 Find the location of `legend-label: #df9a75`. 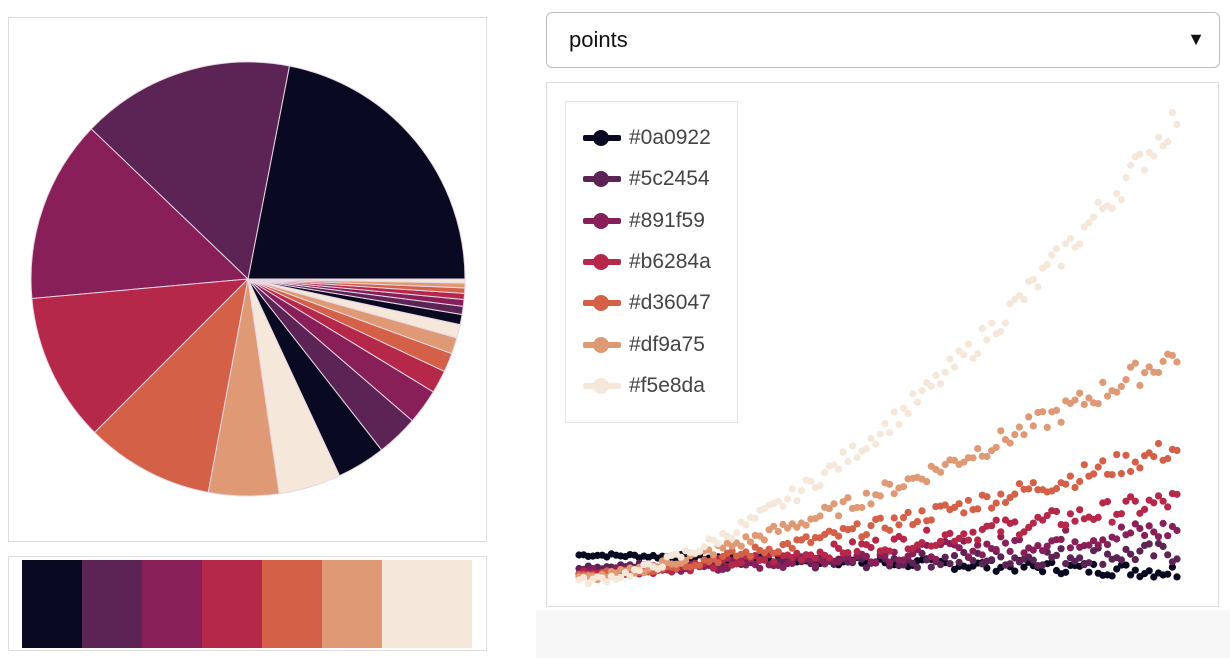

legend-label: #df9a75 is located at coordinates (667, 344).